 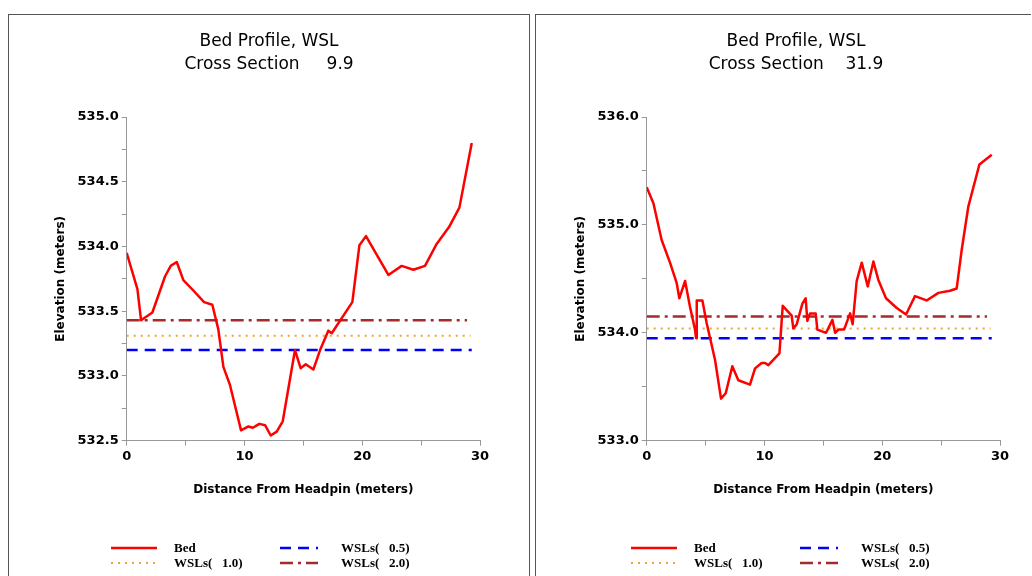 What do you see at coordinates (618, 116) in the screenshot?
I see `y-tick-label: 536.0` at bounding box center [618, 116].